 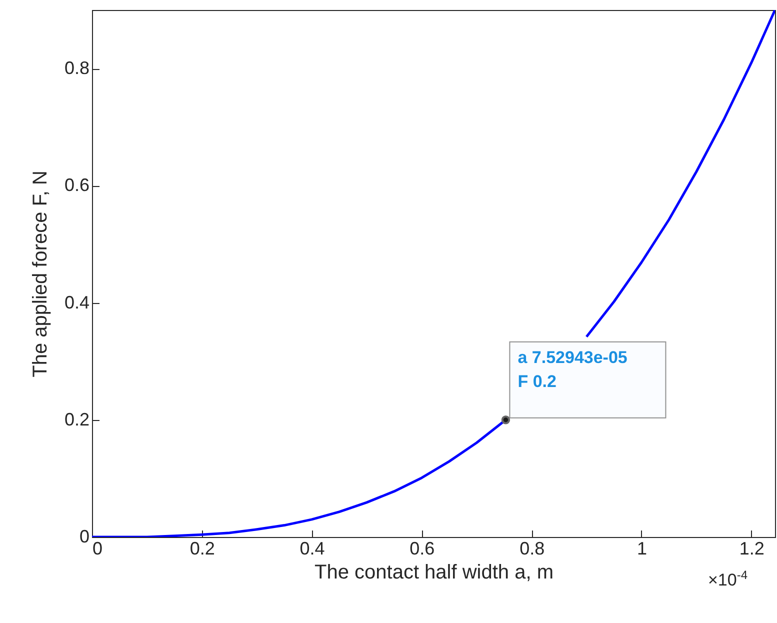 I want to click on x-tick-label: 0, so click(x=97, y=548).